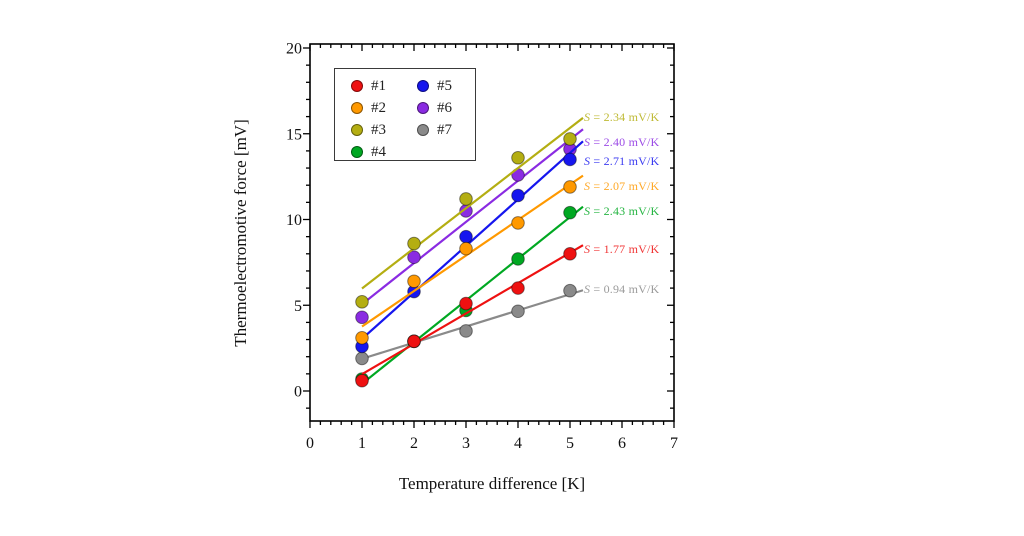 The height and width of the screenshot is (536, 1024). What do you see at coordinates (444, 86) in the screenshot?
I see `legend-label-5: #5` at bounding box center [444, 86].